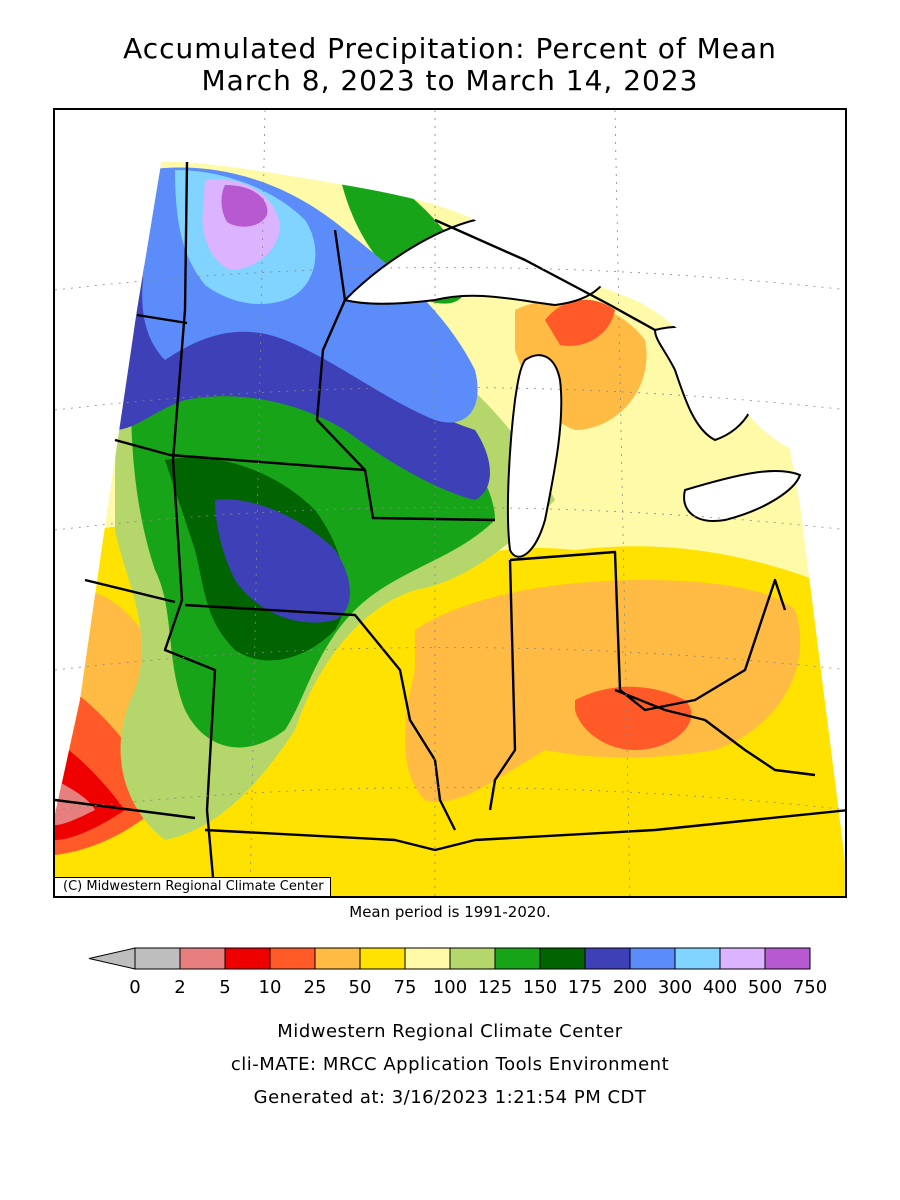  Describe the element at coordinates (180, 987) in the screenshot. I see `legend-tick-label: 2` at that location.